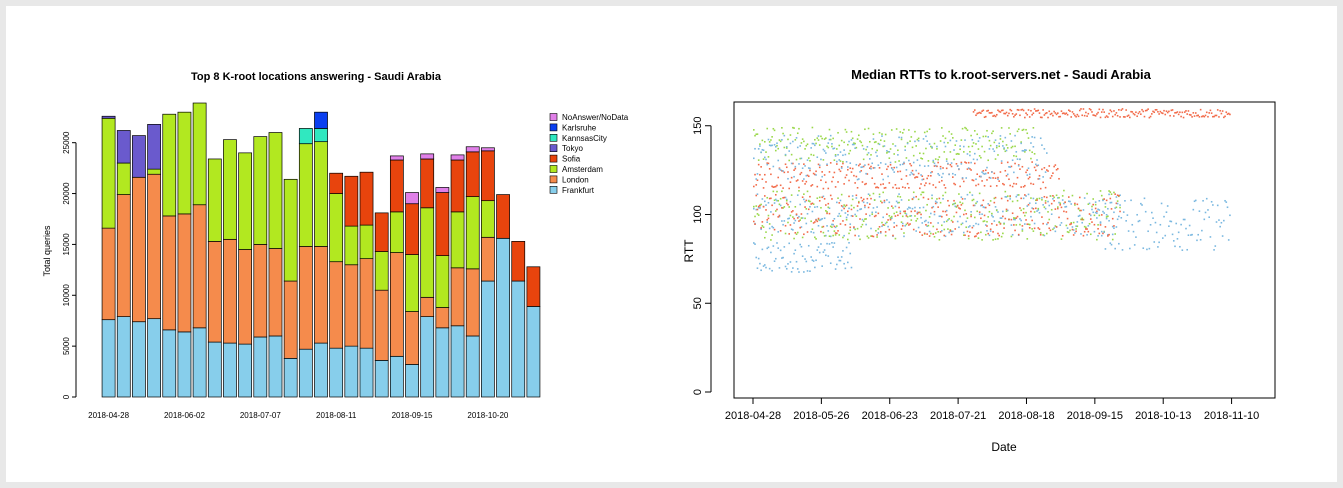  What do you see at coordinates (66, 244) in the screenshot?
I see `bar-y-tick-label: 15000` at bounding box center [66, 244].